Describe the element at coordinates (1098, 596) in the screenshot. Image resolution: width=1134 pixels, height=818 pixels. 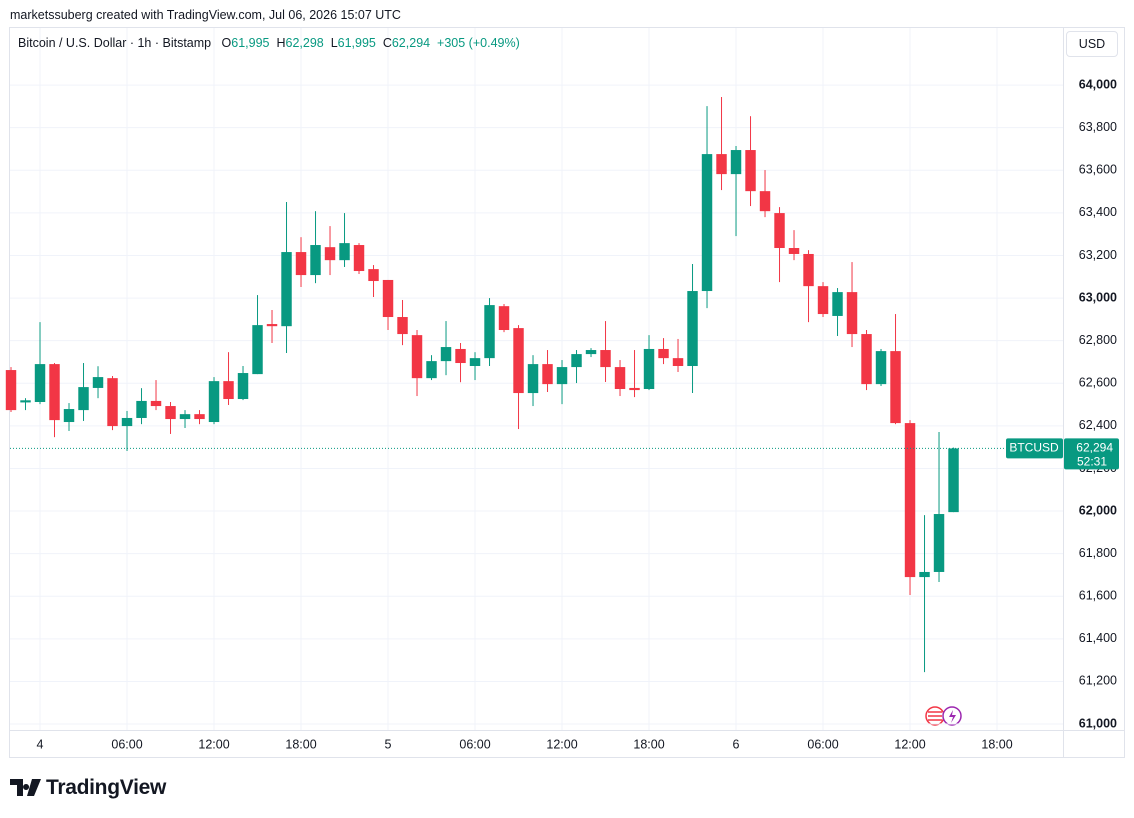
I see `y-tick-label: 61,600` at that location.